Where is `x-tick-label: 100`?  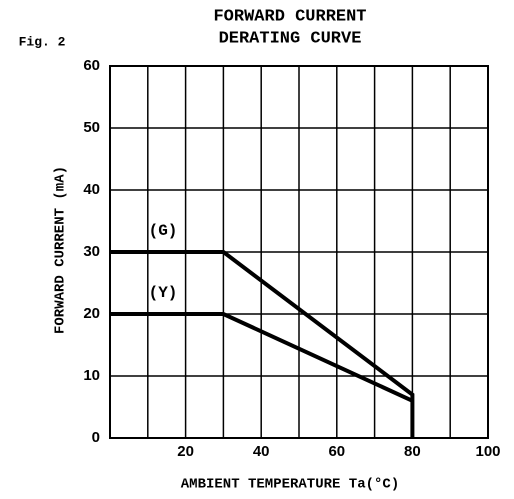
x-tick-label: 100 is located at coordinates (487, 451).